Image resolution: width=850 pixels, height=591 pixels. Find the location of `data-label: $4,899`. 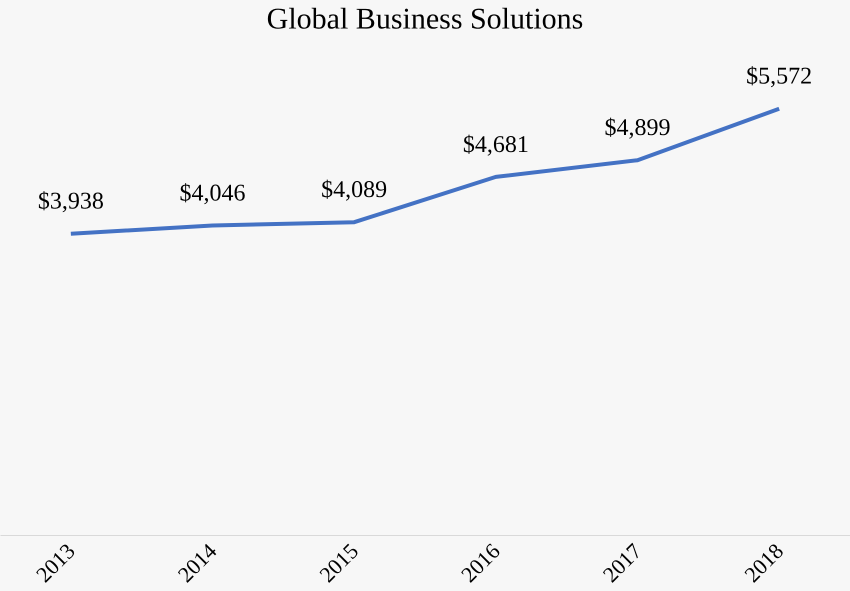

data-label: $4,899 is located at coordinates (637, 128).